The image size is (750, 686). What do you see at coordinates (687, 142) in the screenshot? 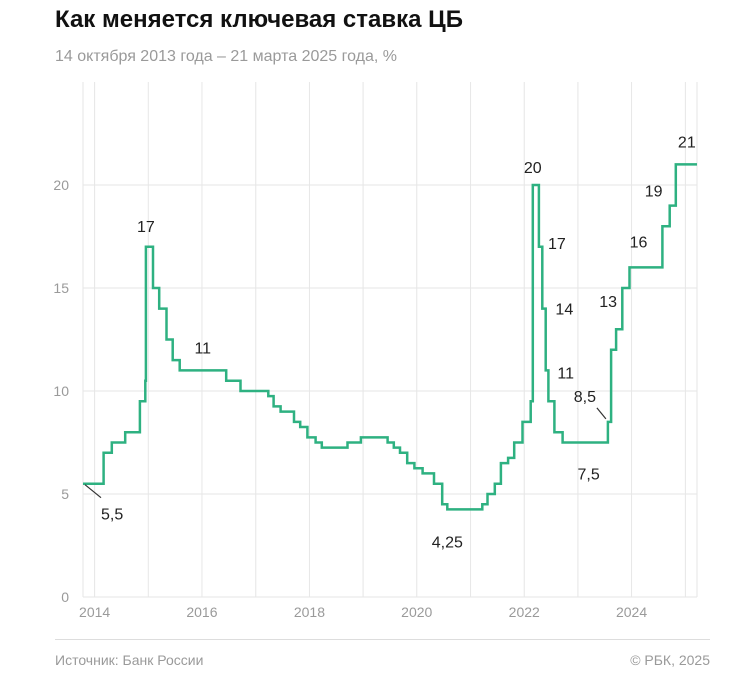
I see `rate-annotation-label: 21` at bounding box center [687, 142].